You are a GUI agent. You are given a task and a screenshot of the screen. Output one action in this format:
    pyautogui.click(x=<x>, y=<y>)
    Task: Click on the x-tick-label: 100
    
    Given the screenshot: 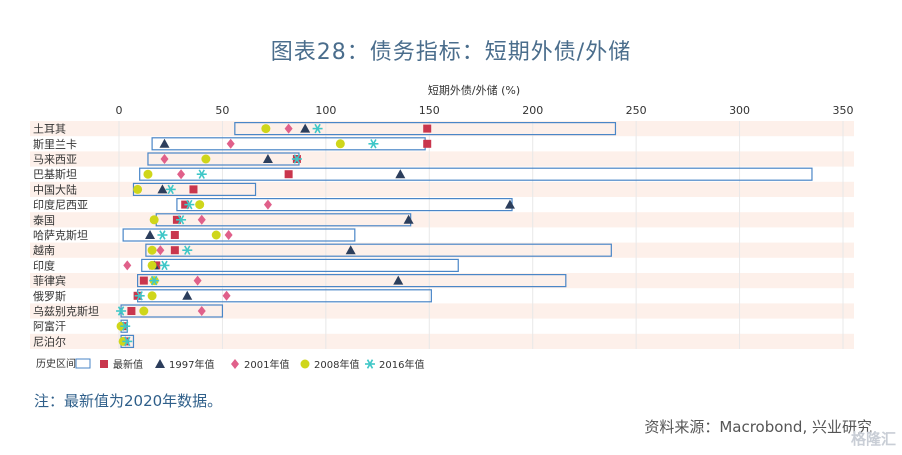 What is the action you would take?
    pyautogui.click(x=325, y=110)
    